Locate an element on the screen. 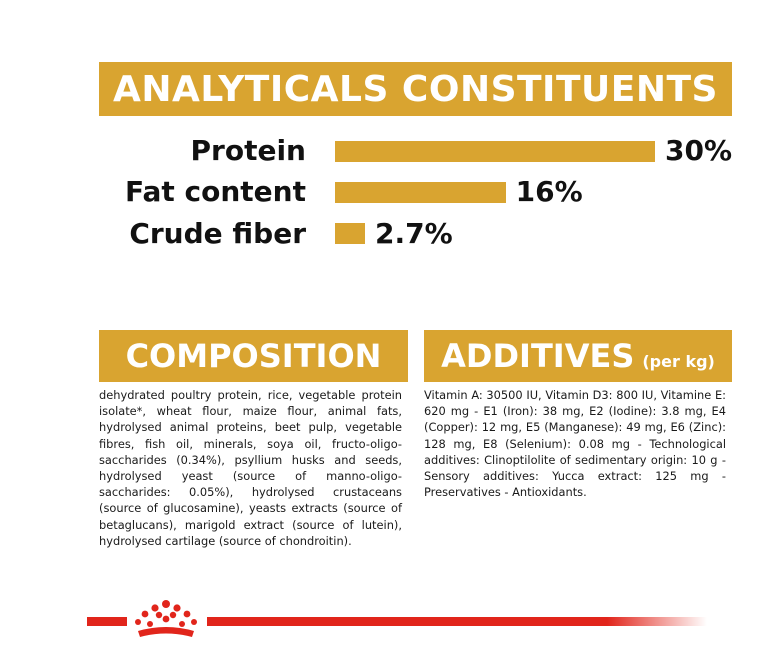 The height and width of the screenshot is (654, 778). fat-content-bar is located at coordinates (420, 192).